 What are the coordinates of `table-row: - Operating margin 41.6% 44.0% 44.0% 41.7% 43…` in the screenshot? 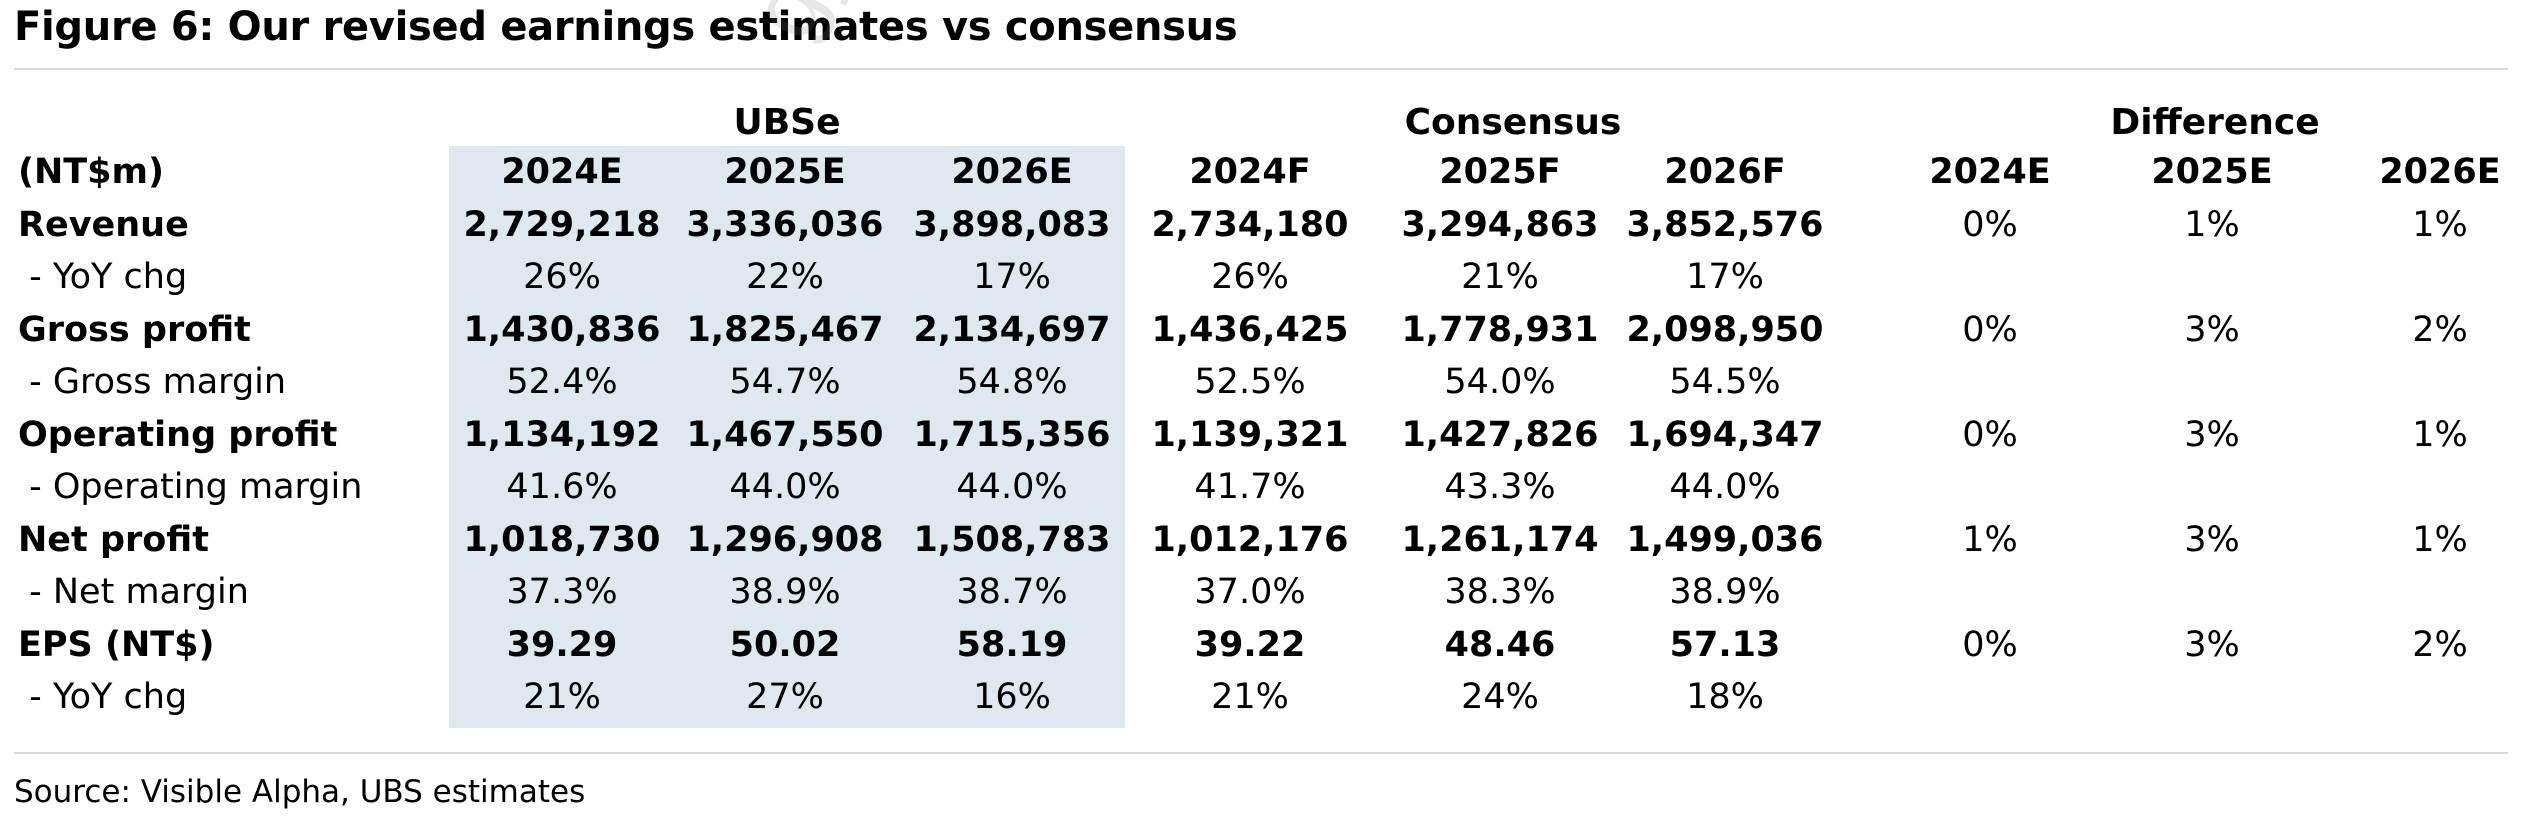 It's located at (1261, 487).